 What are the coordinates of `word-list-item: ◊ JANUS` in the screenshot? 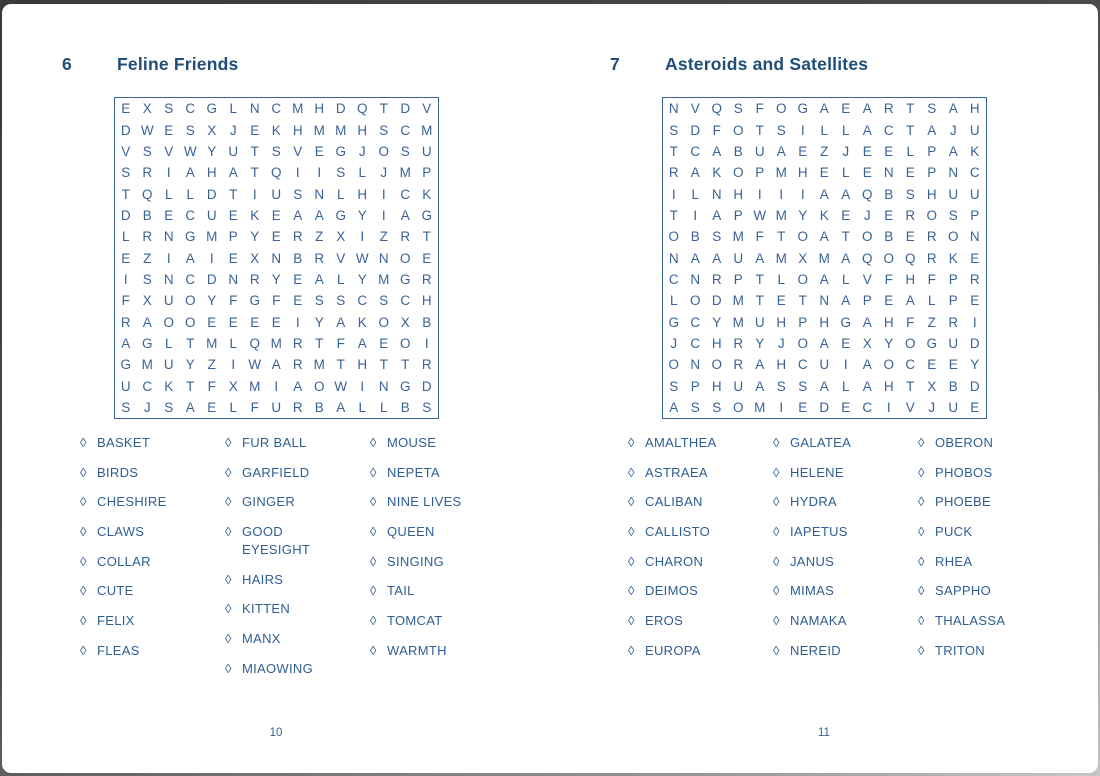 It's located at (829, 562).